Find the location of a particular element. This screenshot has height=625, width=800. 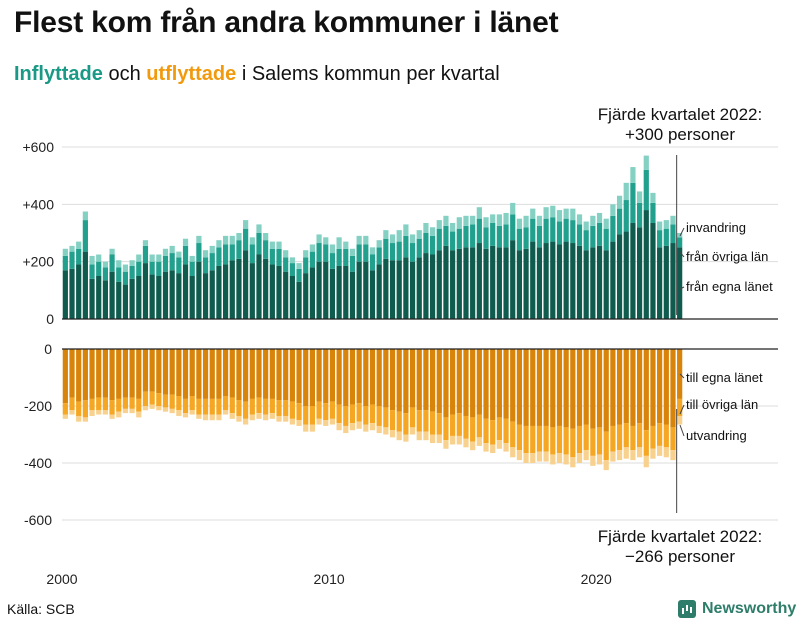

bar-chart-icon is located at coordinates (687, 609).